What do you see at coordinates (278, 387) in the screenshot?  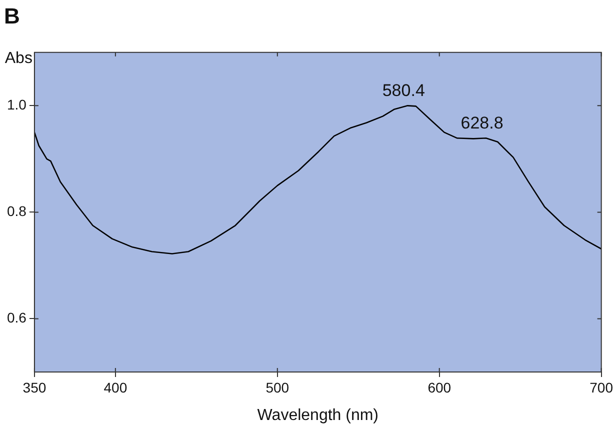 I see `x-tick-label: 500` at bounding box center [278, 387].